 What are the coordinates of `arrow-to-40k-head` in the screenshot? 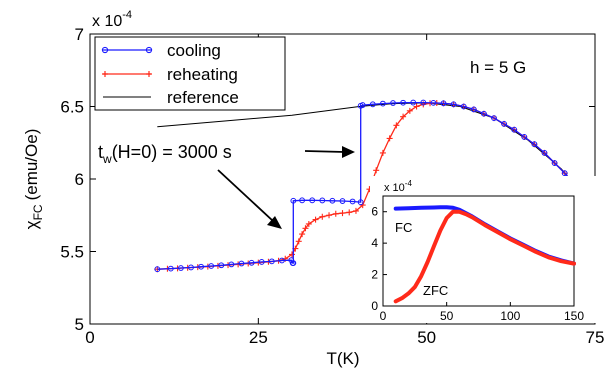 It's located at (348, 152).